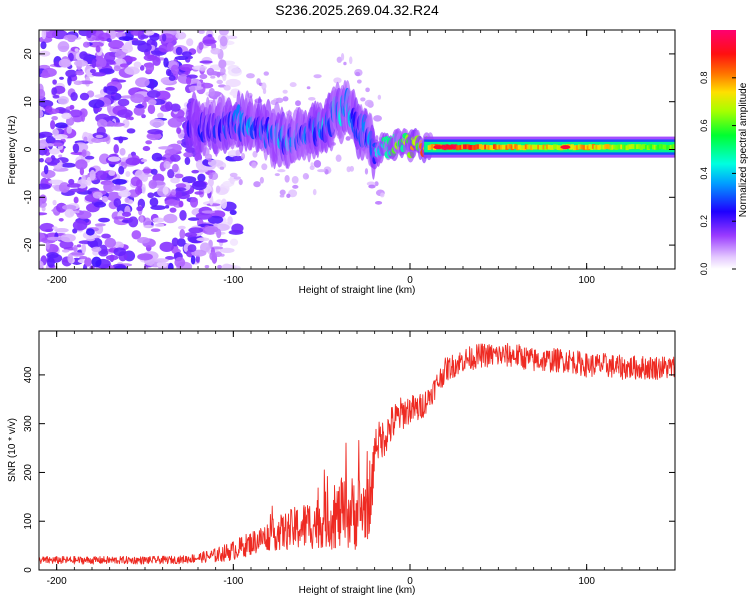  Describe the element at coordinates (28, 197) in the screenshot. I see `spectrogram-y-tick-label: -10` at that location.